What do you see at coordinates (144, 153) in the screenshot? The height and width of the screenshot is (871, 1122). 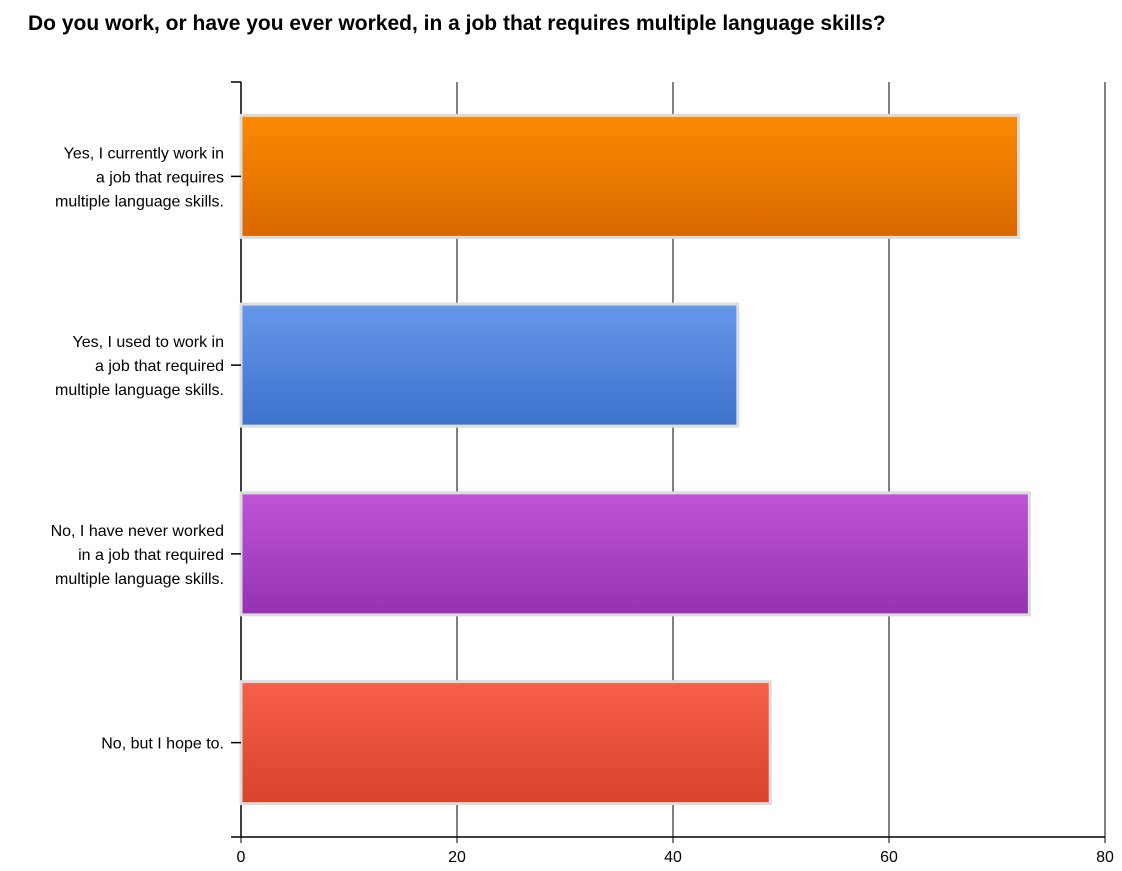 I see `category-label: Yes, I currently work in` at bounding box center [144, 153].